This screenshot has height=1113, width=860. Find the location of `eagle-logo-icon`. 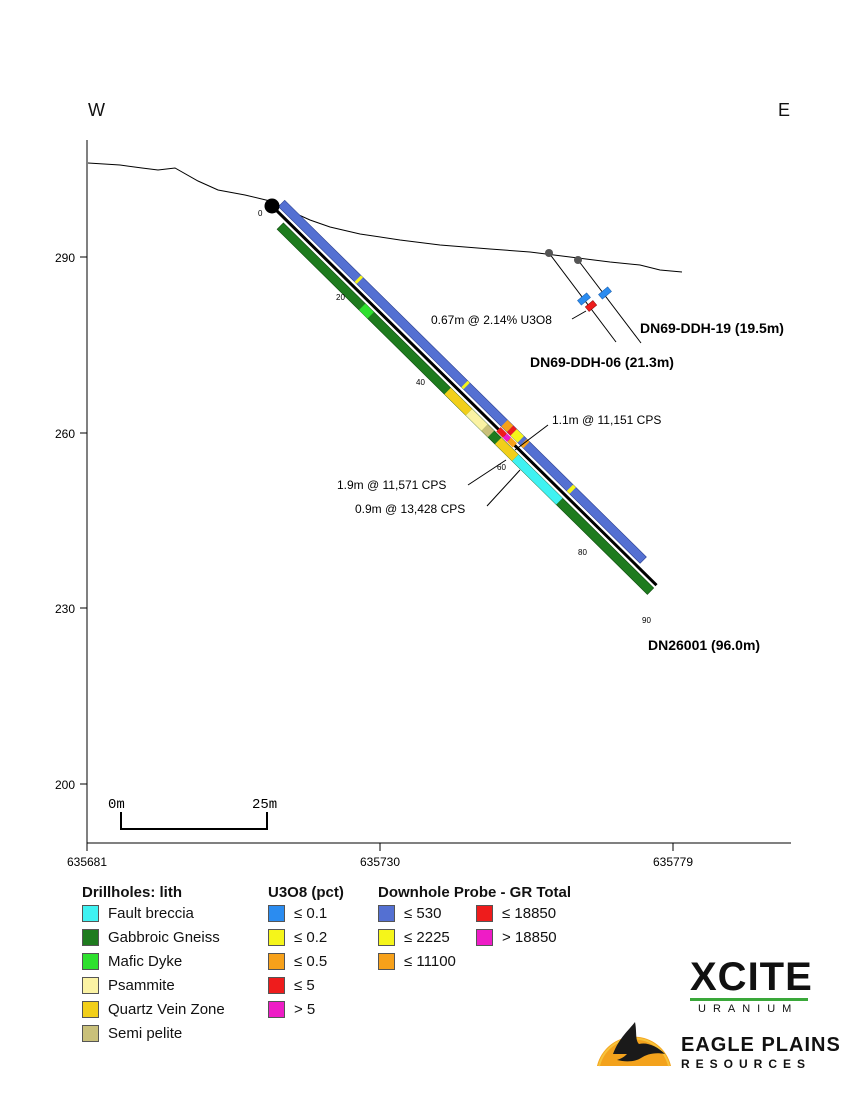

eagle-logo-icon is located at coordinates (634, 1044).